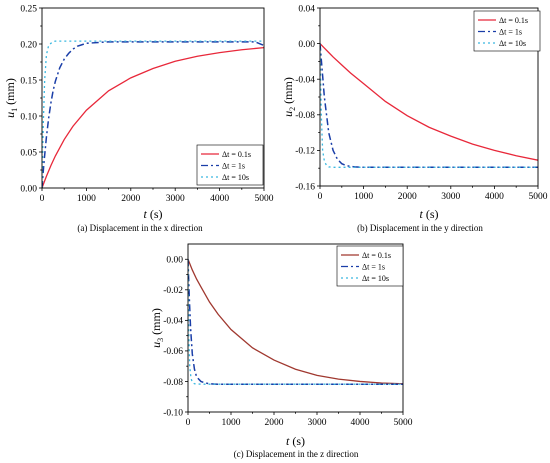 This screenshot has width=550, height=463. I want to click on y-axis-label: u2 (mm), so click(289, 97).